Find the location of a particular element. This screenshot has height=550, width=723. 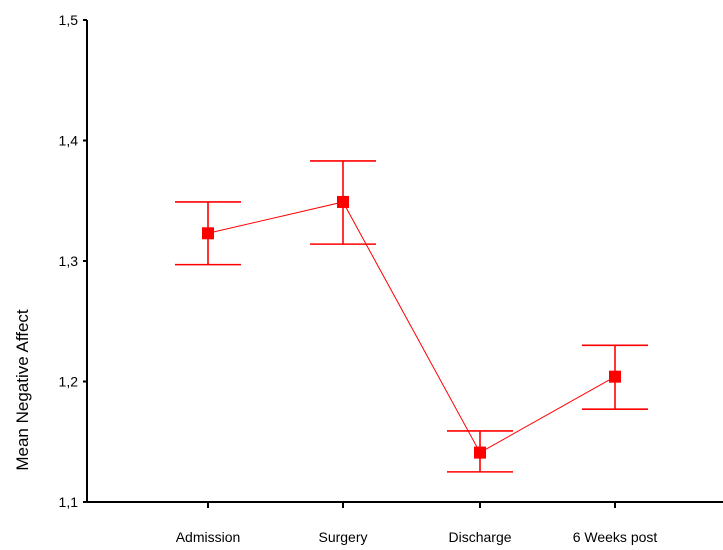

y-axis-title: Mean Negative Affect is located at coordinates (22, 390).